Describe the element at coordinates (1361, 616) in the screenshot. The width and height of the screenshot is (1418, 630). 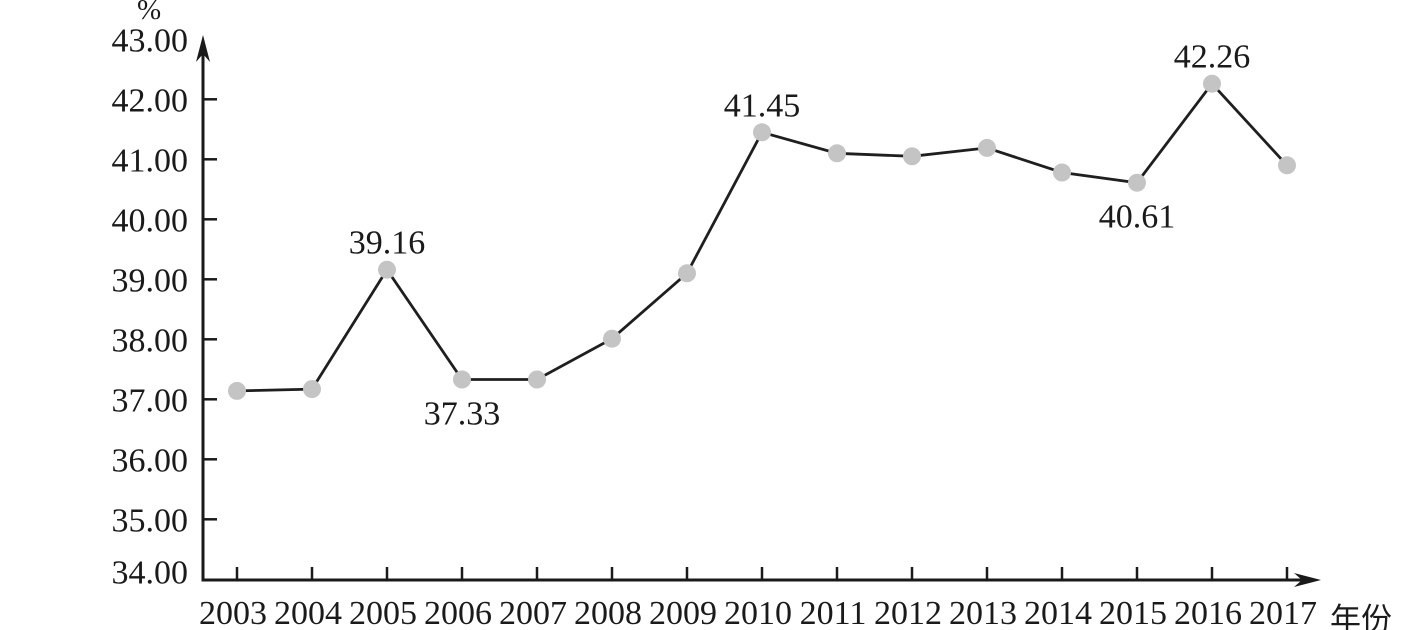
I see `x-axis-unit-label: 年份` at that location.